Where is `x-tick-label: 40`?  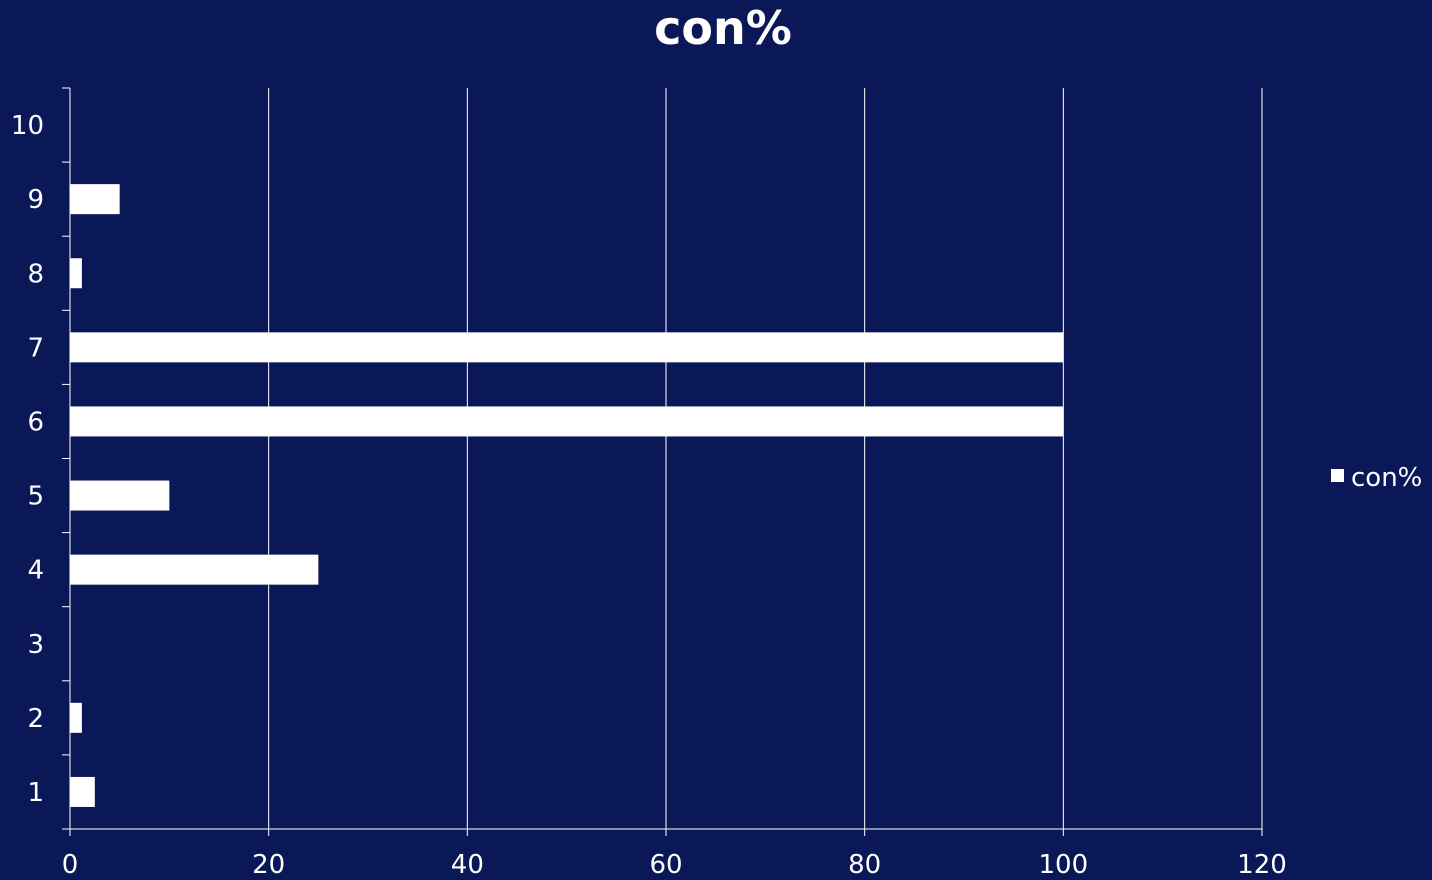
x-tick-label: 40 is located at coordinates (467, 865).